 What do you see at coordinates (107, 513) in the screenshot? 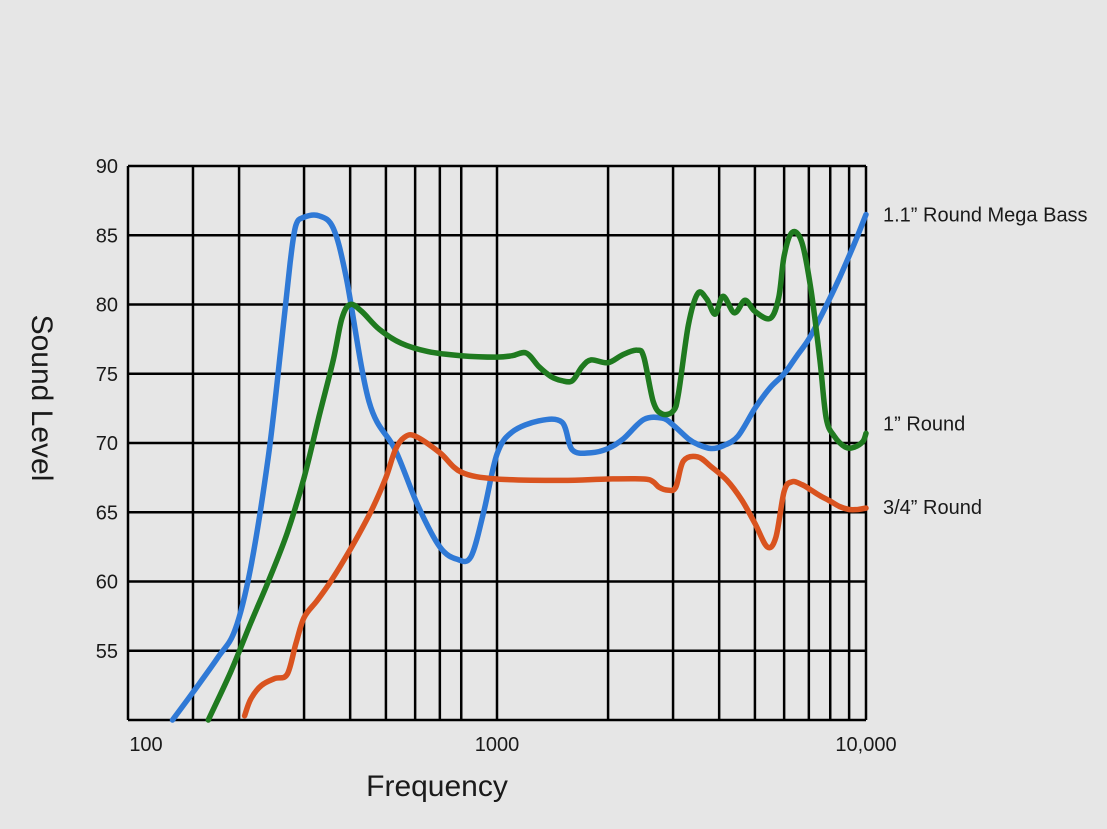
I see `y-tick-label: 65` at bounding box center [107, 513].